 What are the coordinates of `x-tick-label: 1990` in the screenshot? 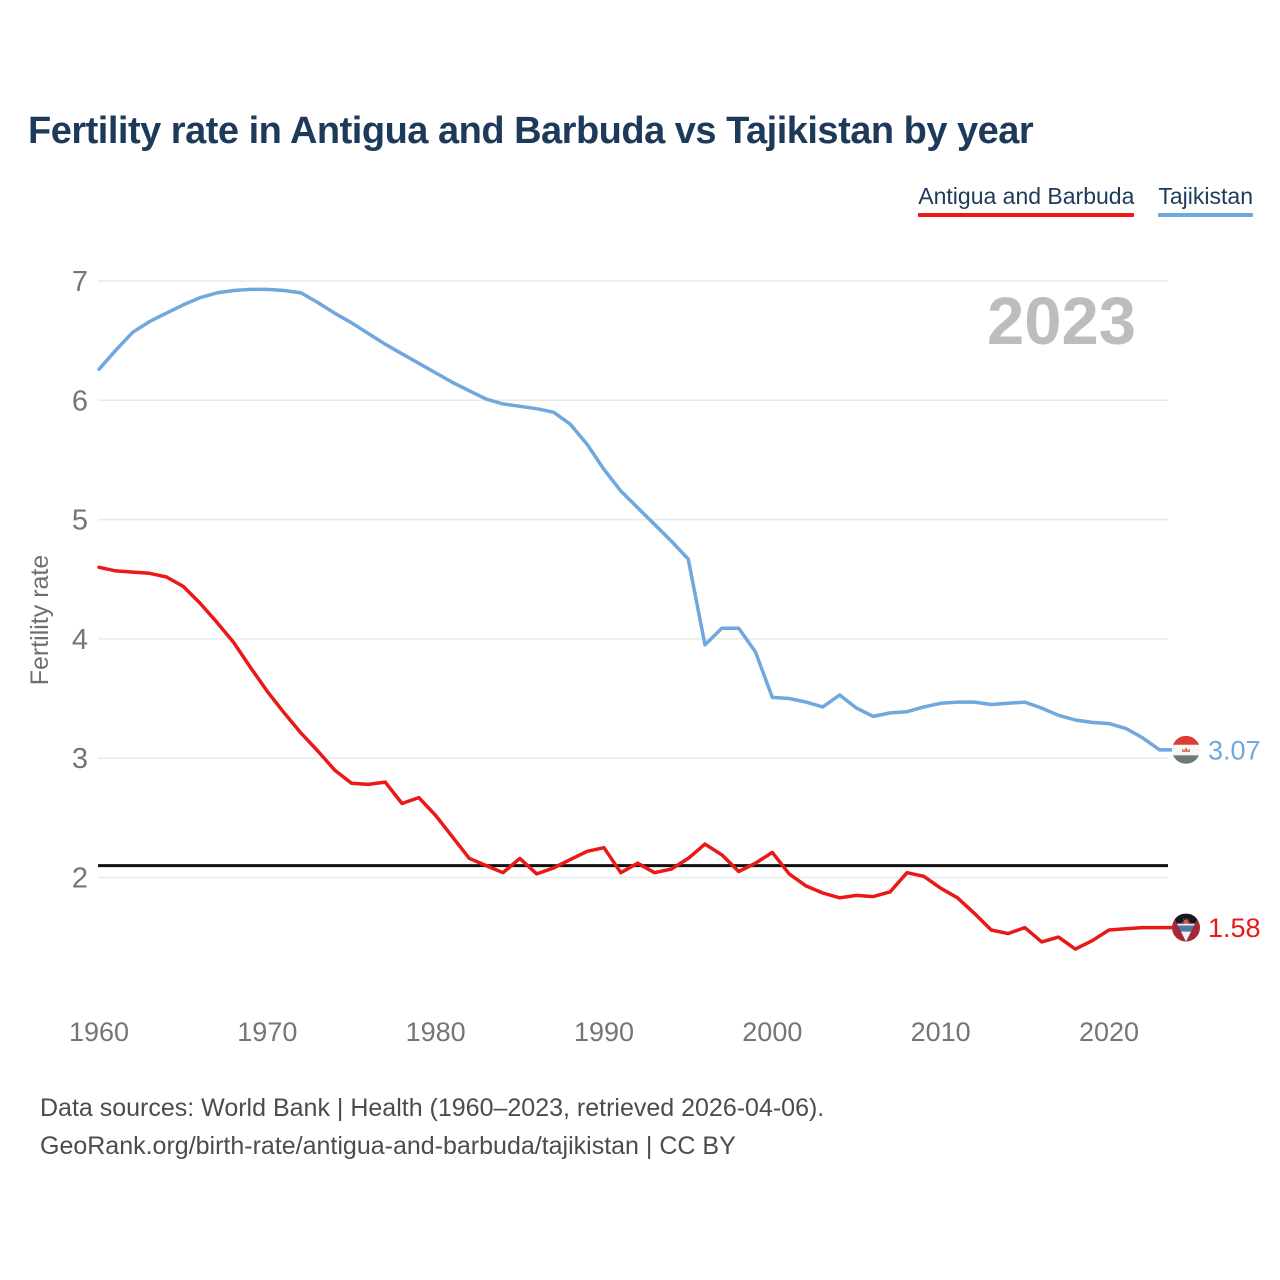 It's located at (604, 1032).